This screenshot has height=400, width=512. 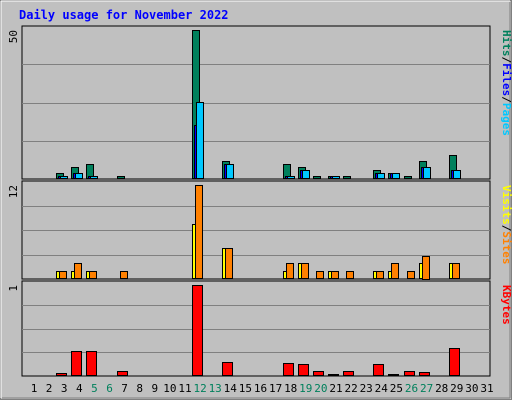 I want to click on x-tick-label: 10, so click(x=169, y=388).